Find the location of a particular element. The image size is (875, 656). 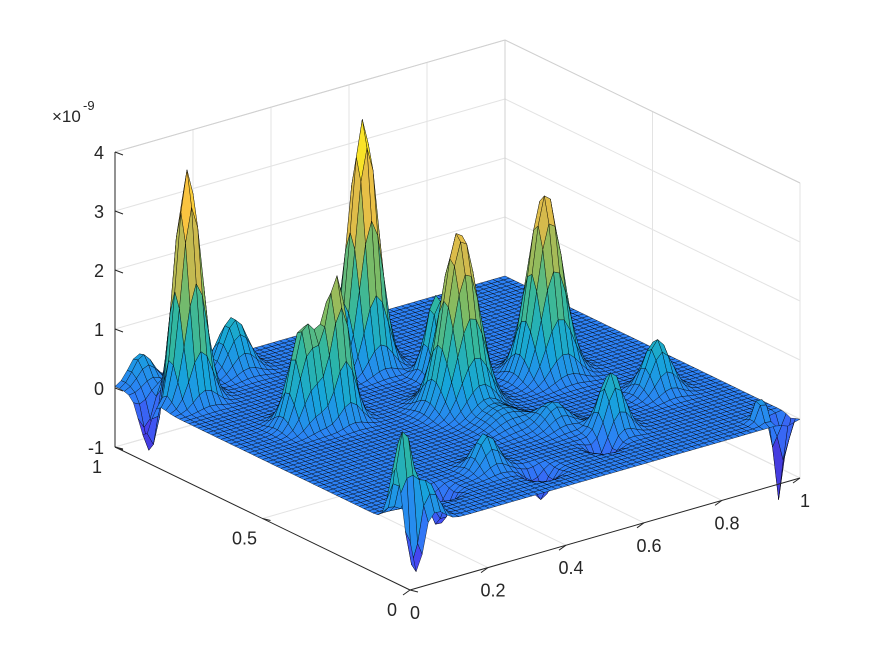

z-tick-label: 3 is located at coordinates (99, 212).